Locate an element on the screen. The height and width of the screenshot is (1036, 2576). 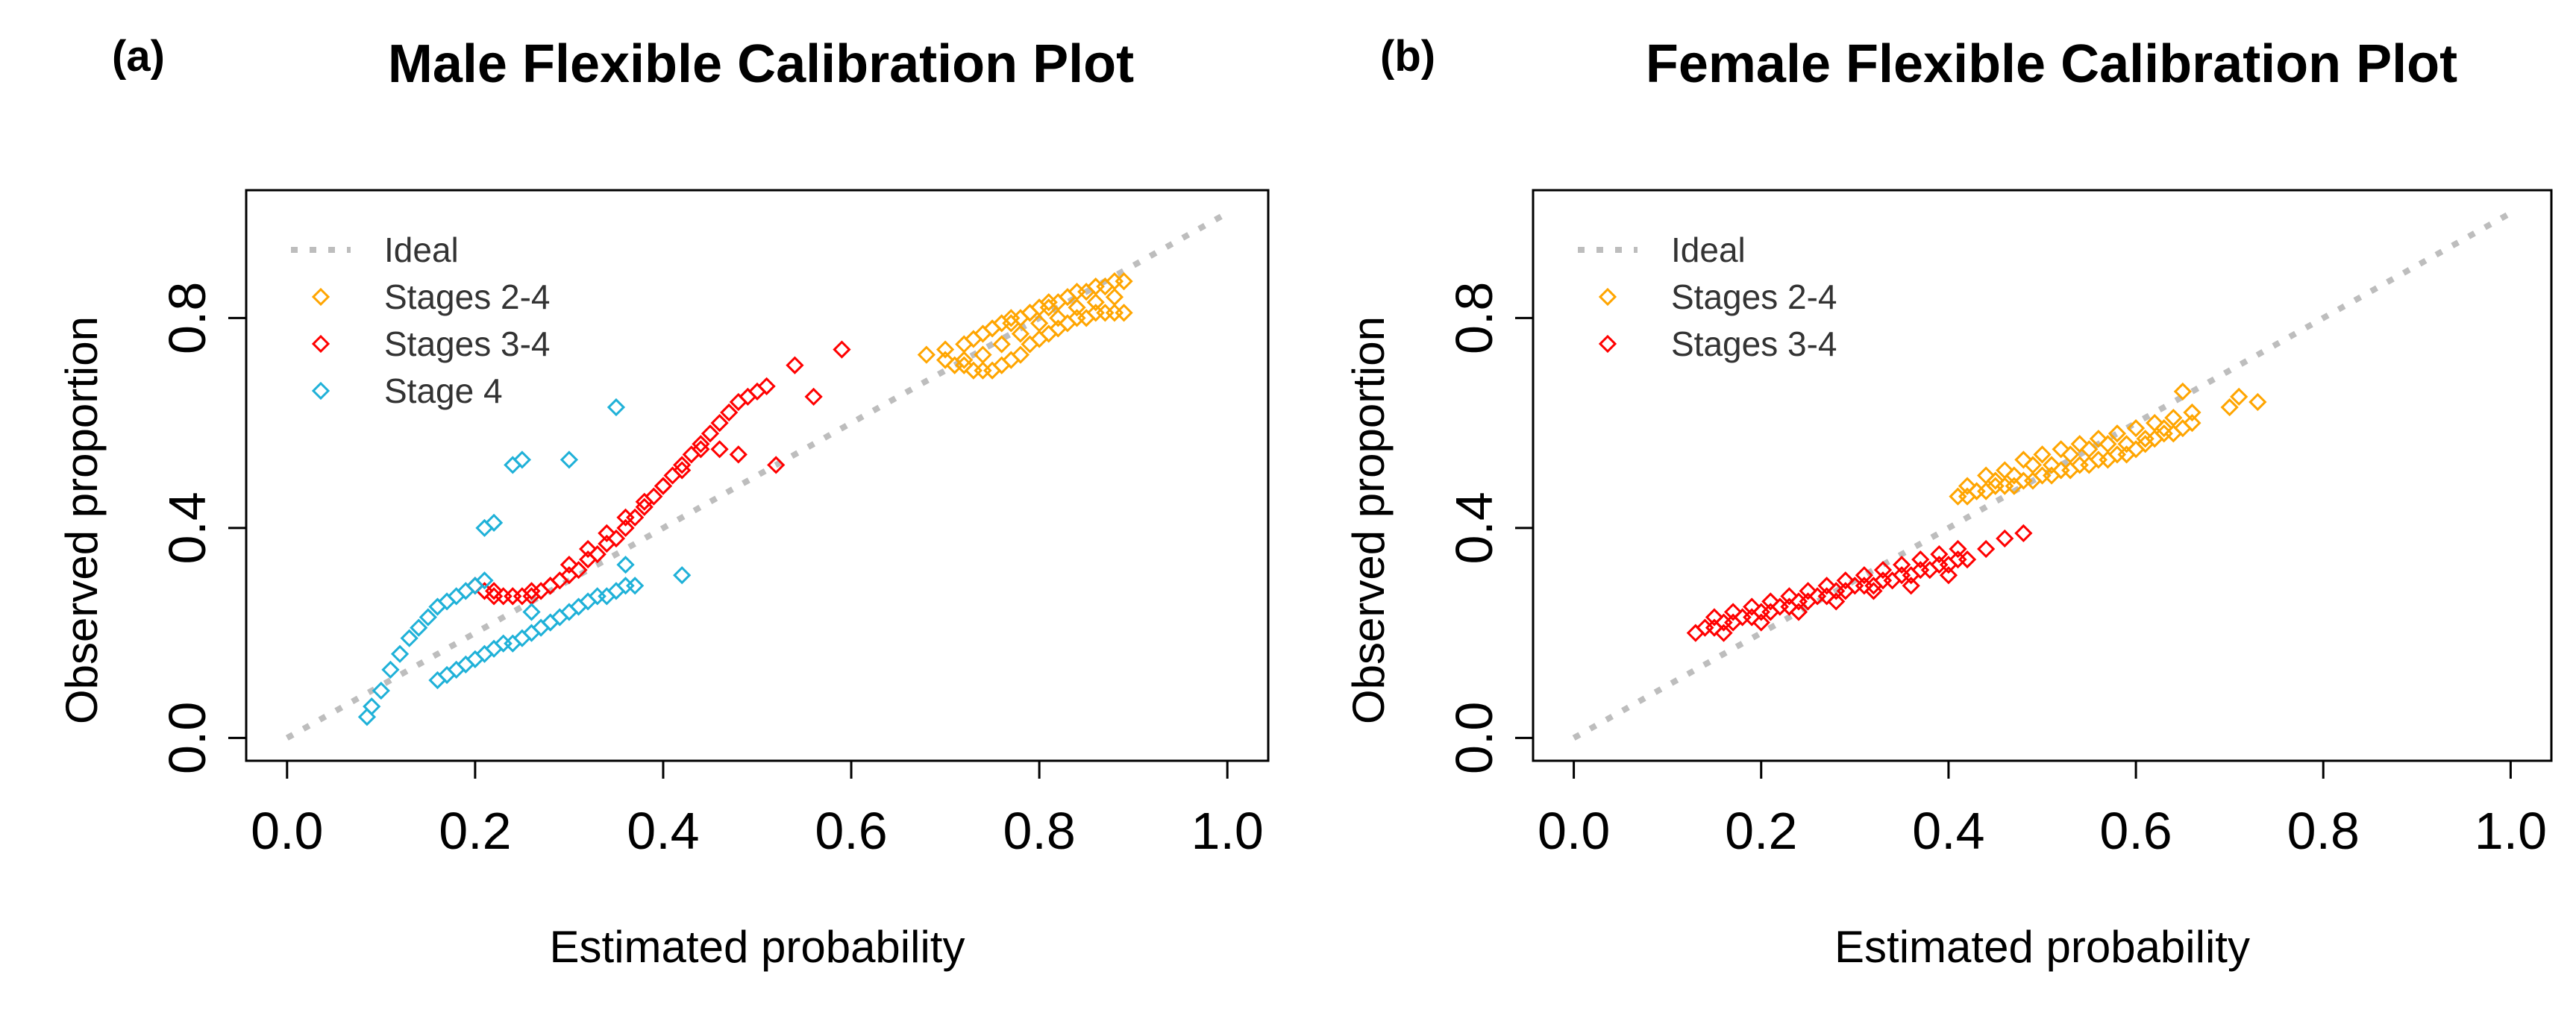
legend-ideal-label: Ideal is located at coordinates (1708, 249).